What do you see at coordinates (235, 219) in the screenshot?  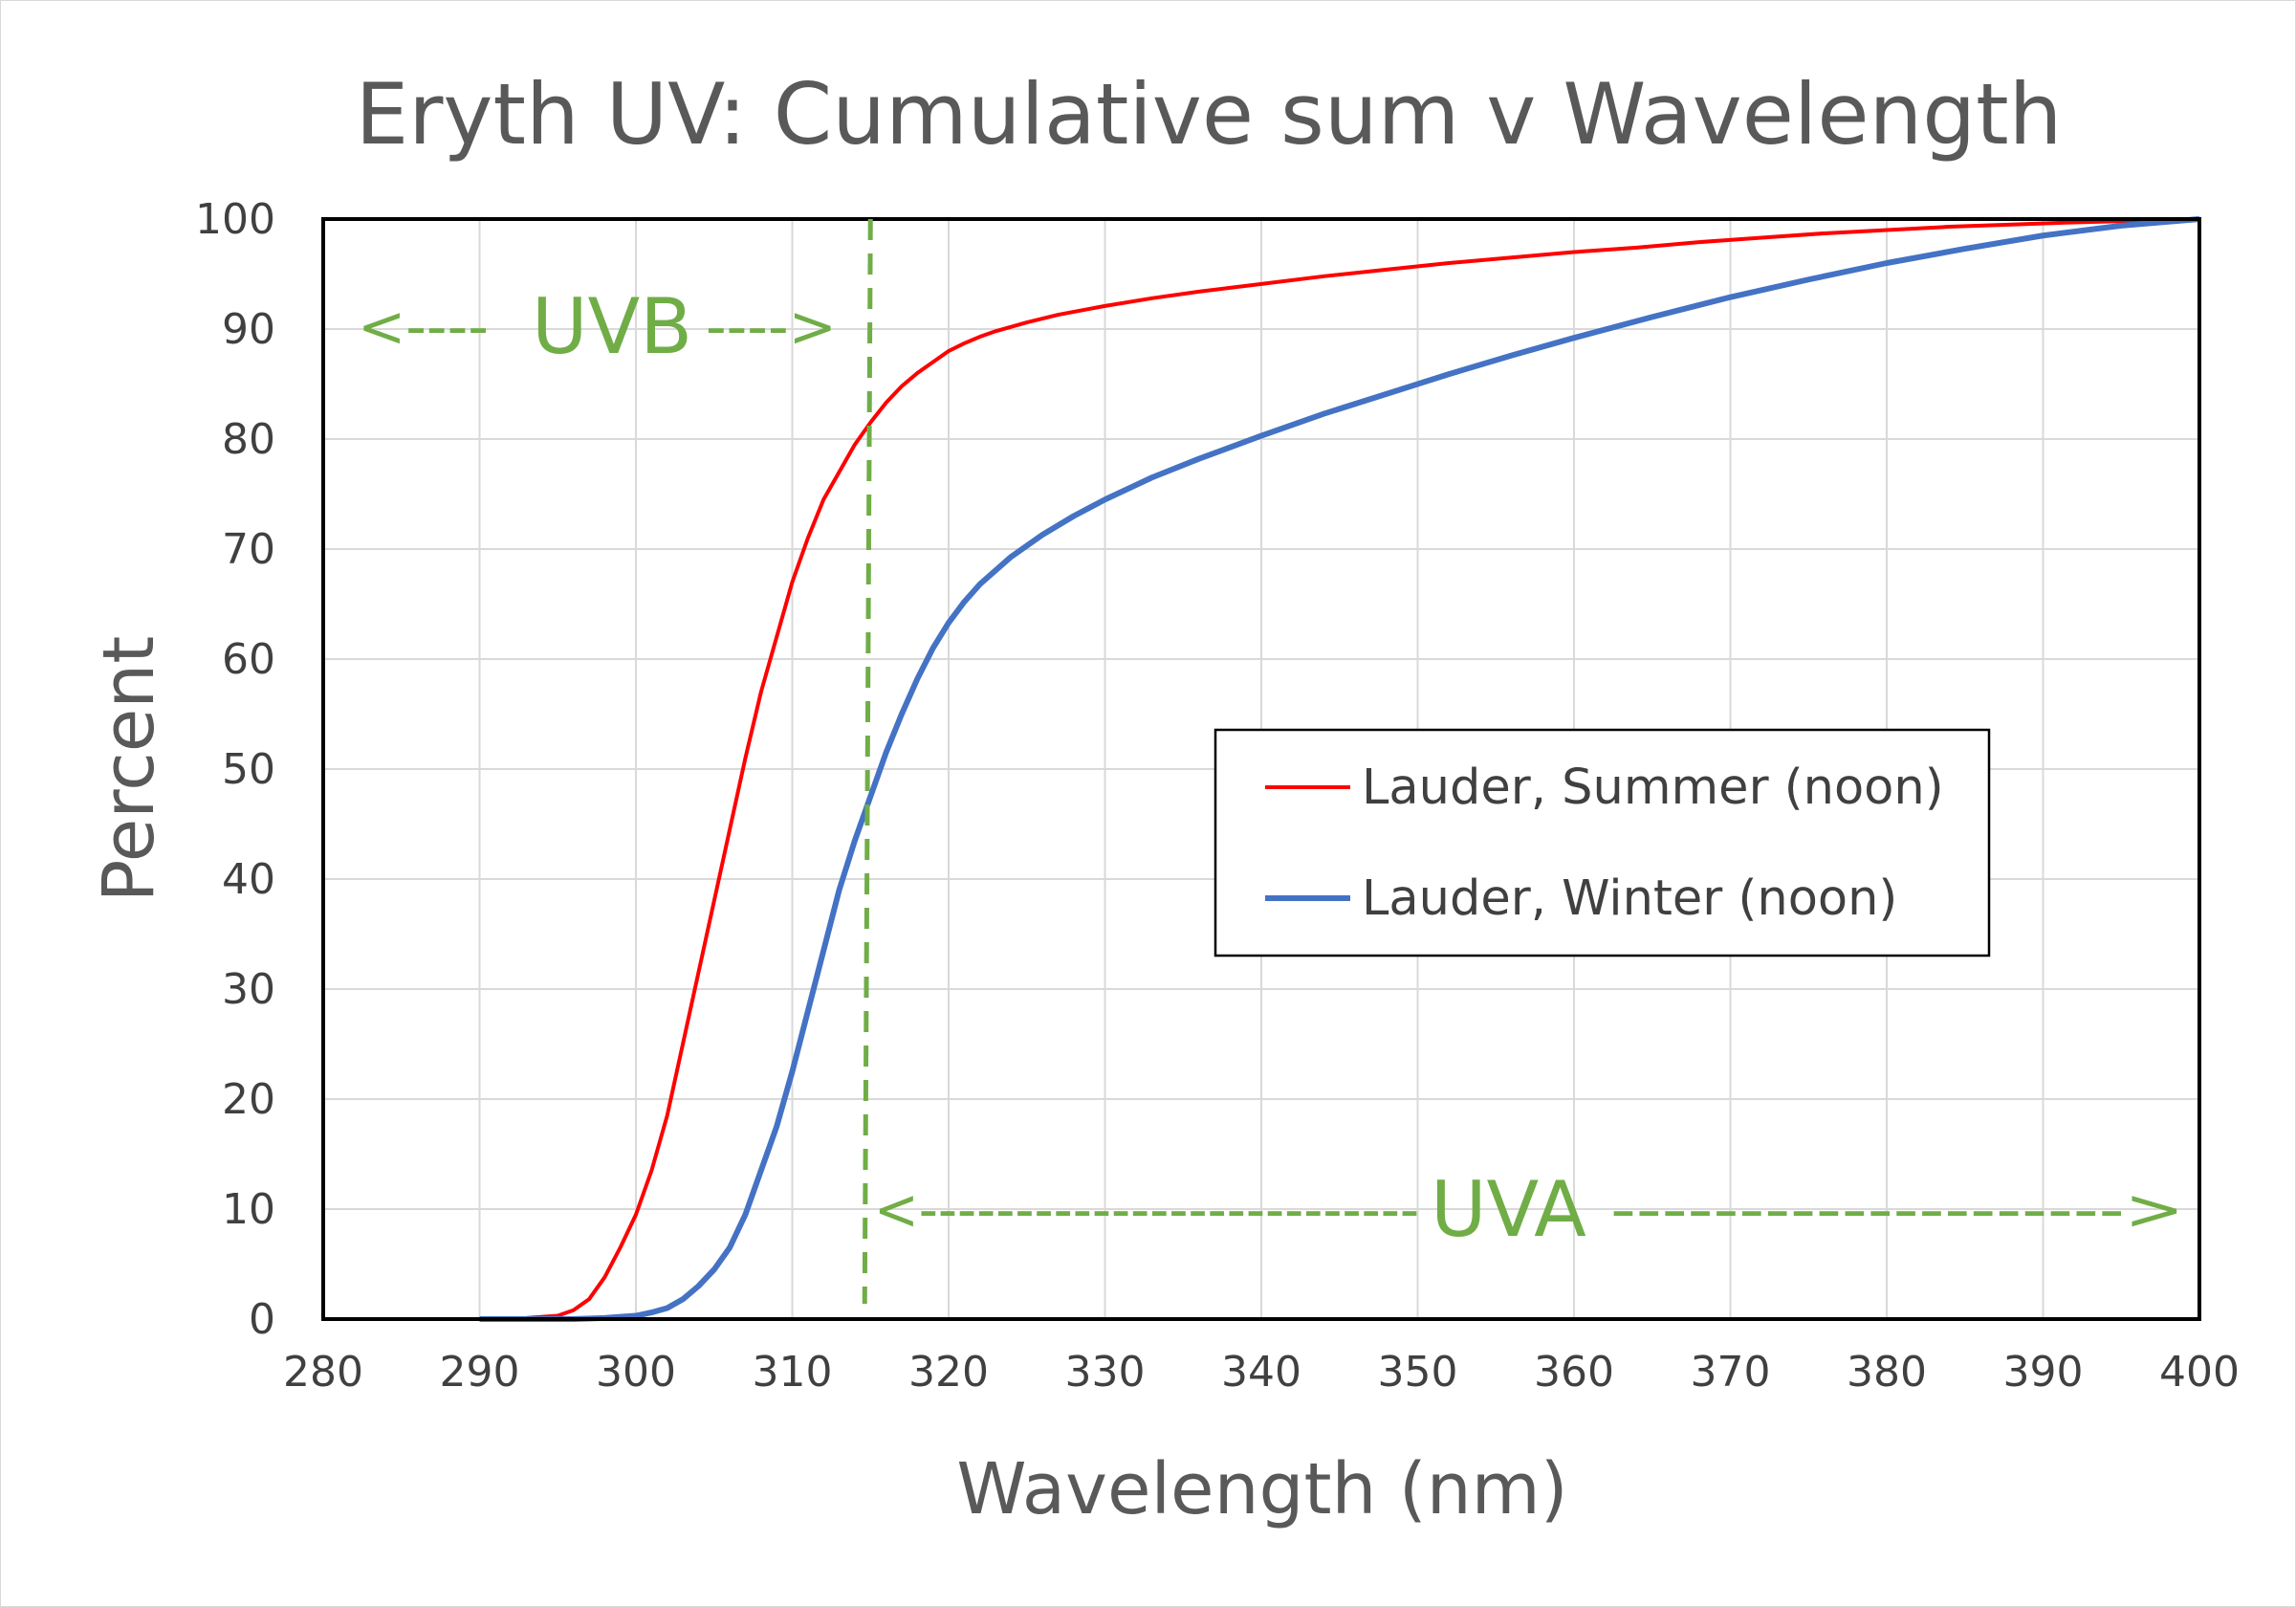 I see `y-tick-label: 100` at bounding box center [235, 219].